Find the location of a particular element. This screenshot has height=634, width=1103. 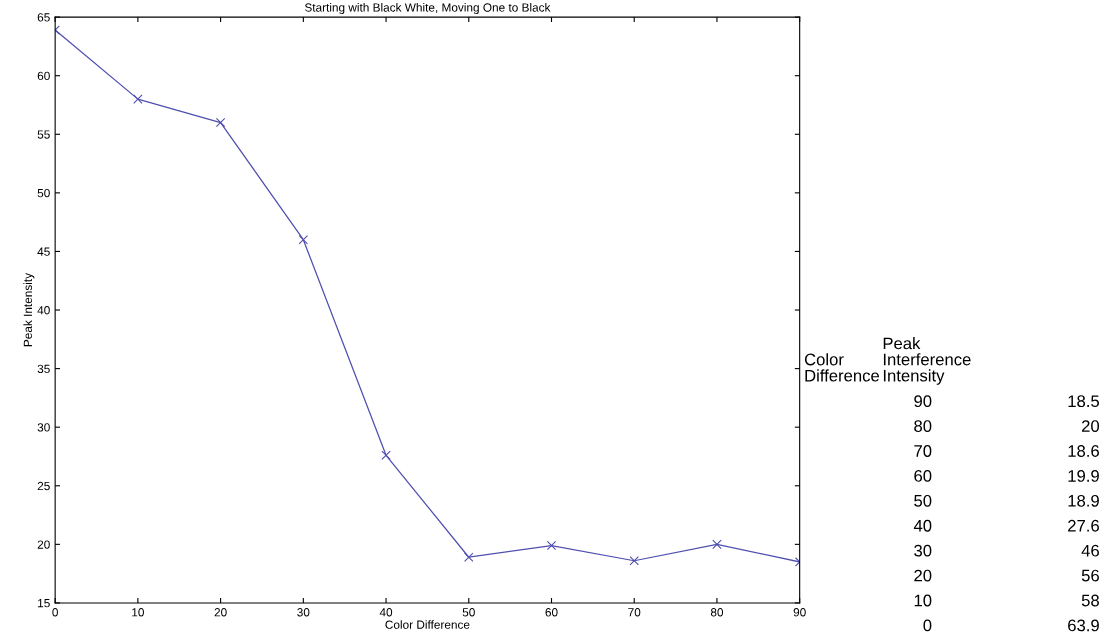

y-tick-label: 50 is located at coordinates (43, 193).